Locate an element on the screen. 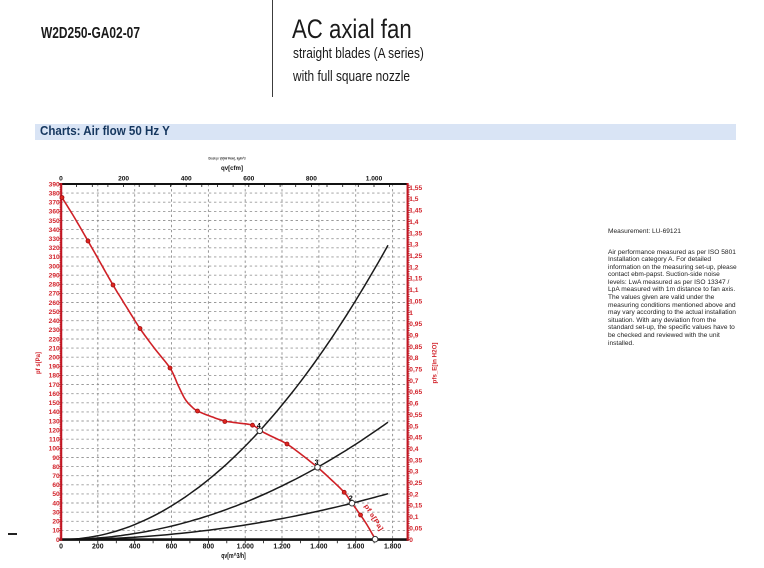  svg-text: 320 is located at coordinates (54, 248).